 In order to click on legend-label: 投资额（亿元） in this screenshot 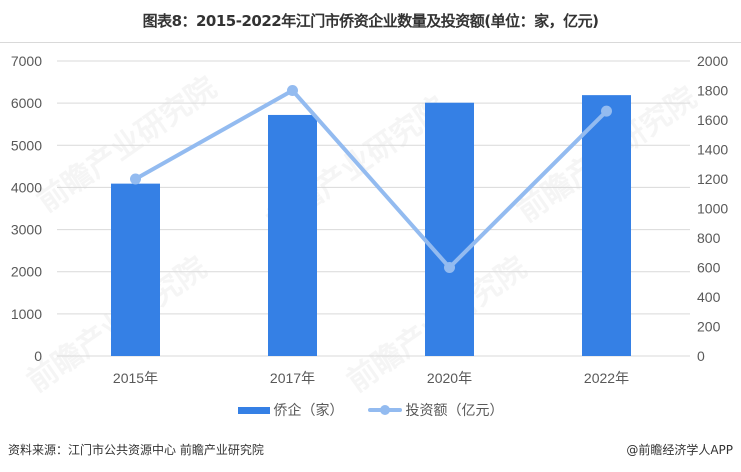, I will do `click(454, 411)`.